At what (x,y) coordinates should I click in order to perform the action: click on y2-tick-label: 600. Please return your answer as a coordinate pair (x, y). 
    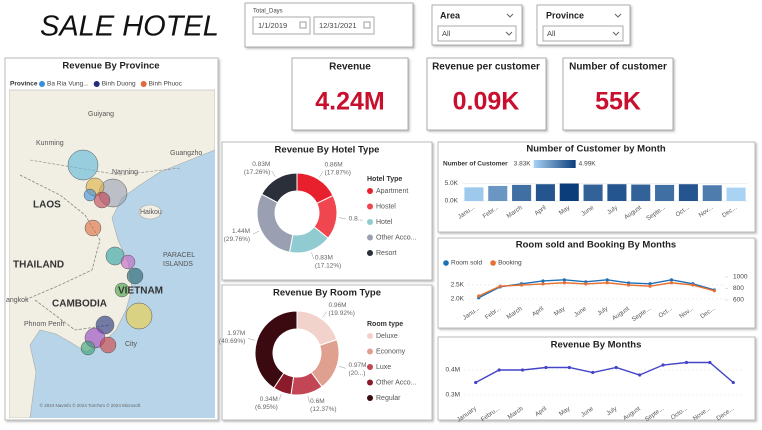
    Looking at the image, I should click on (738, 300).